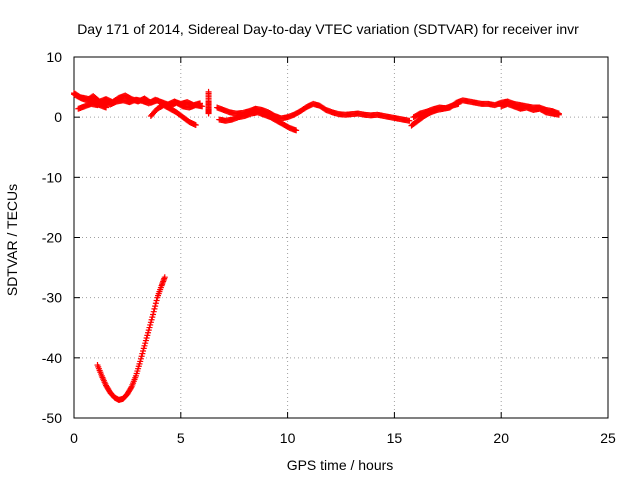  What do you see at coordinates (74, 438) in the screenshot?
I see `x-tick-label: 0` at bounding box center [74, 438].